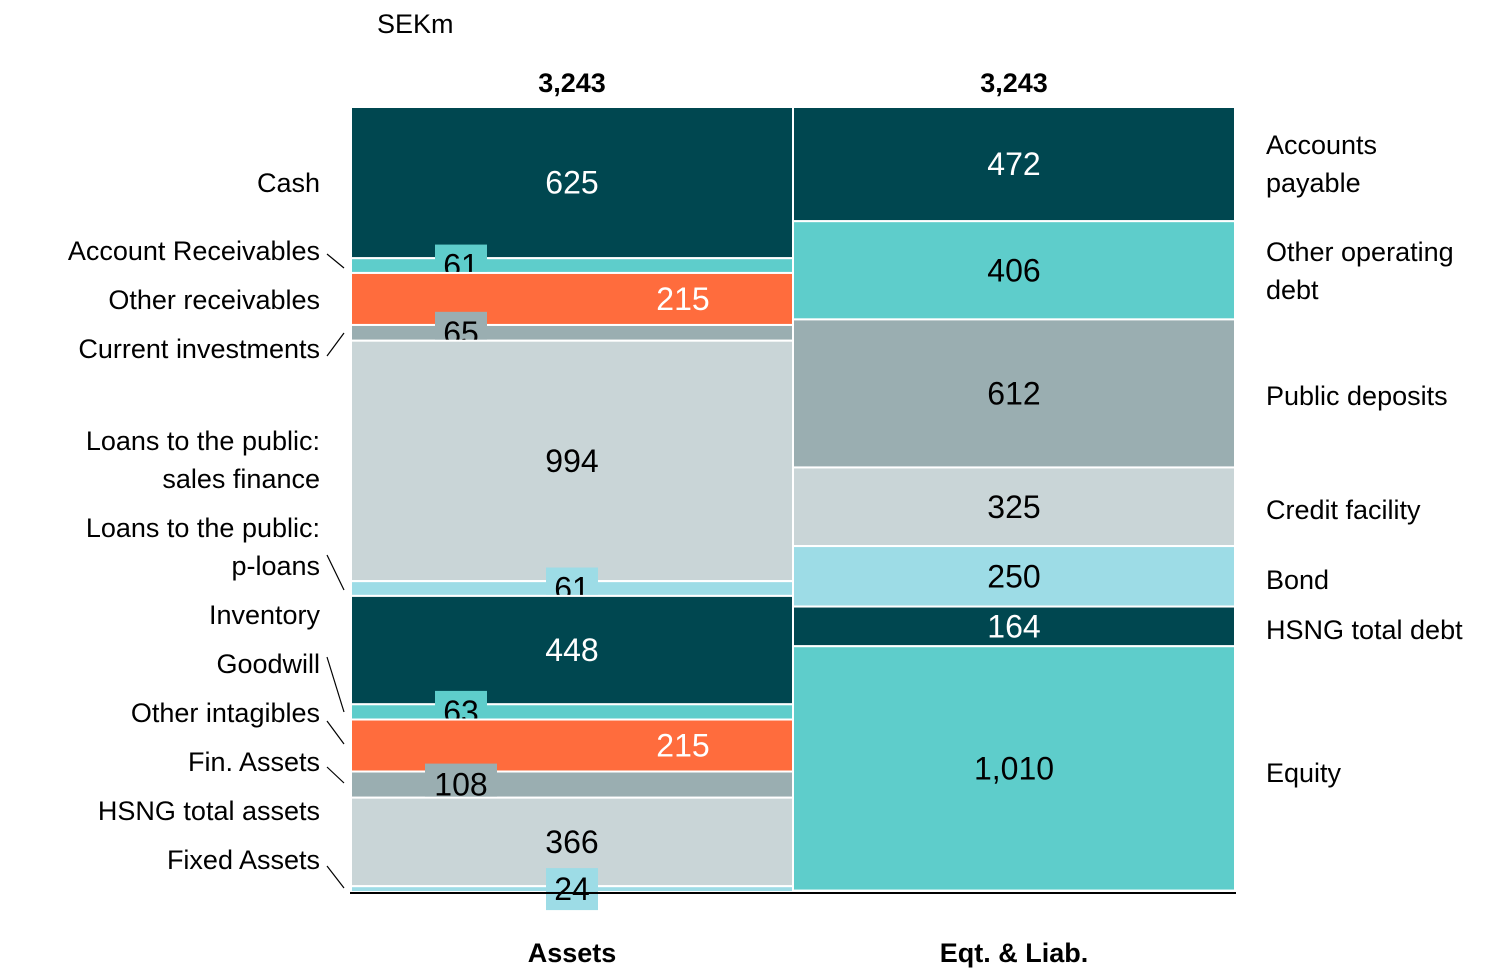  I want to click on asset-value-inventory: 448, so click(571, 650).